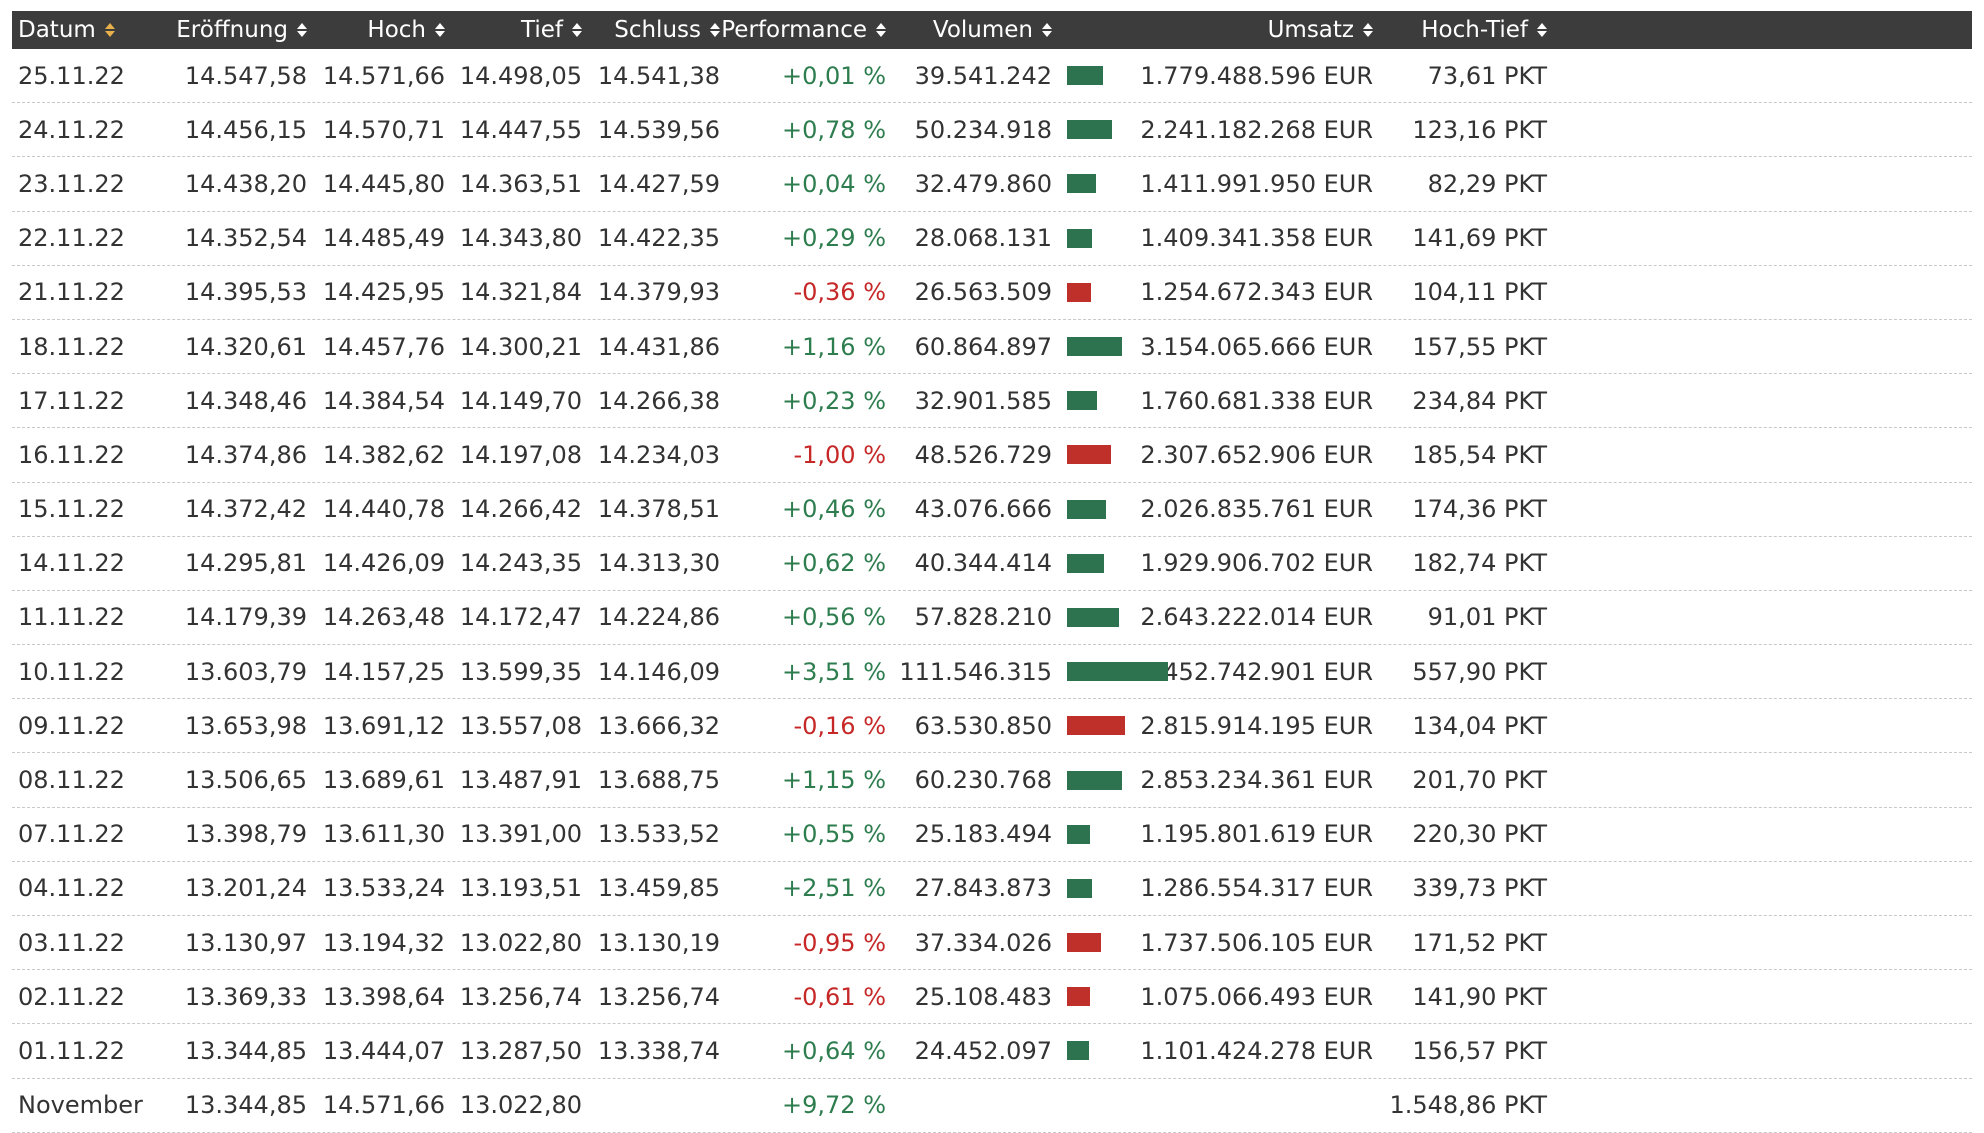 The image size is (1984, 1133). I want to click on cell-performance: +0,01 %, so click(834, 75).